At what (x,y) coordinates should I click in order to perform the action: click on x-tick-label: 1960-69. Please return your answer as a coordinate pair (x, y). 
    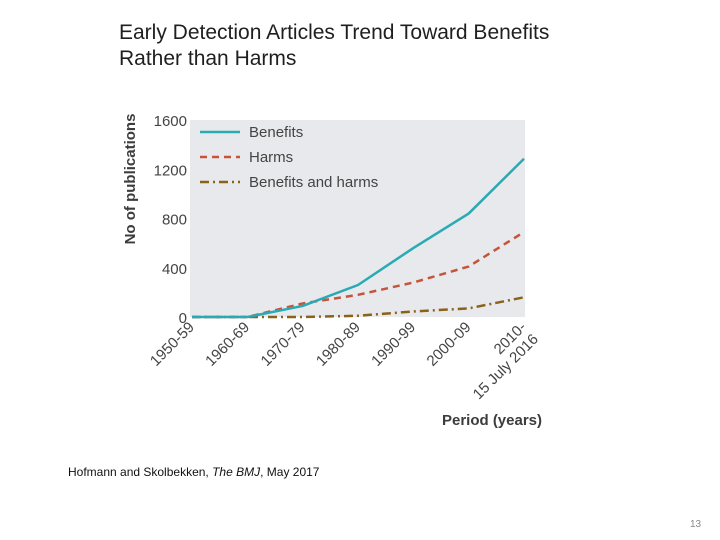
    Looking at the image, I should click on (227, 344).